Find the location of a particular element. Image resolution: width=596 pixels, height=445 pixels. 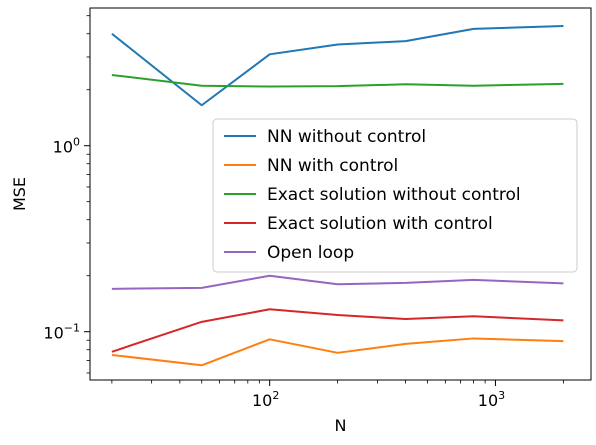

x-tick-label: 10³ is located at coordinates (491, 399).